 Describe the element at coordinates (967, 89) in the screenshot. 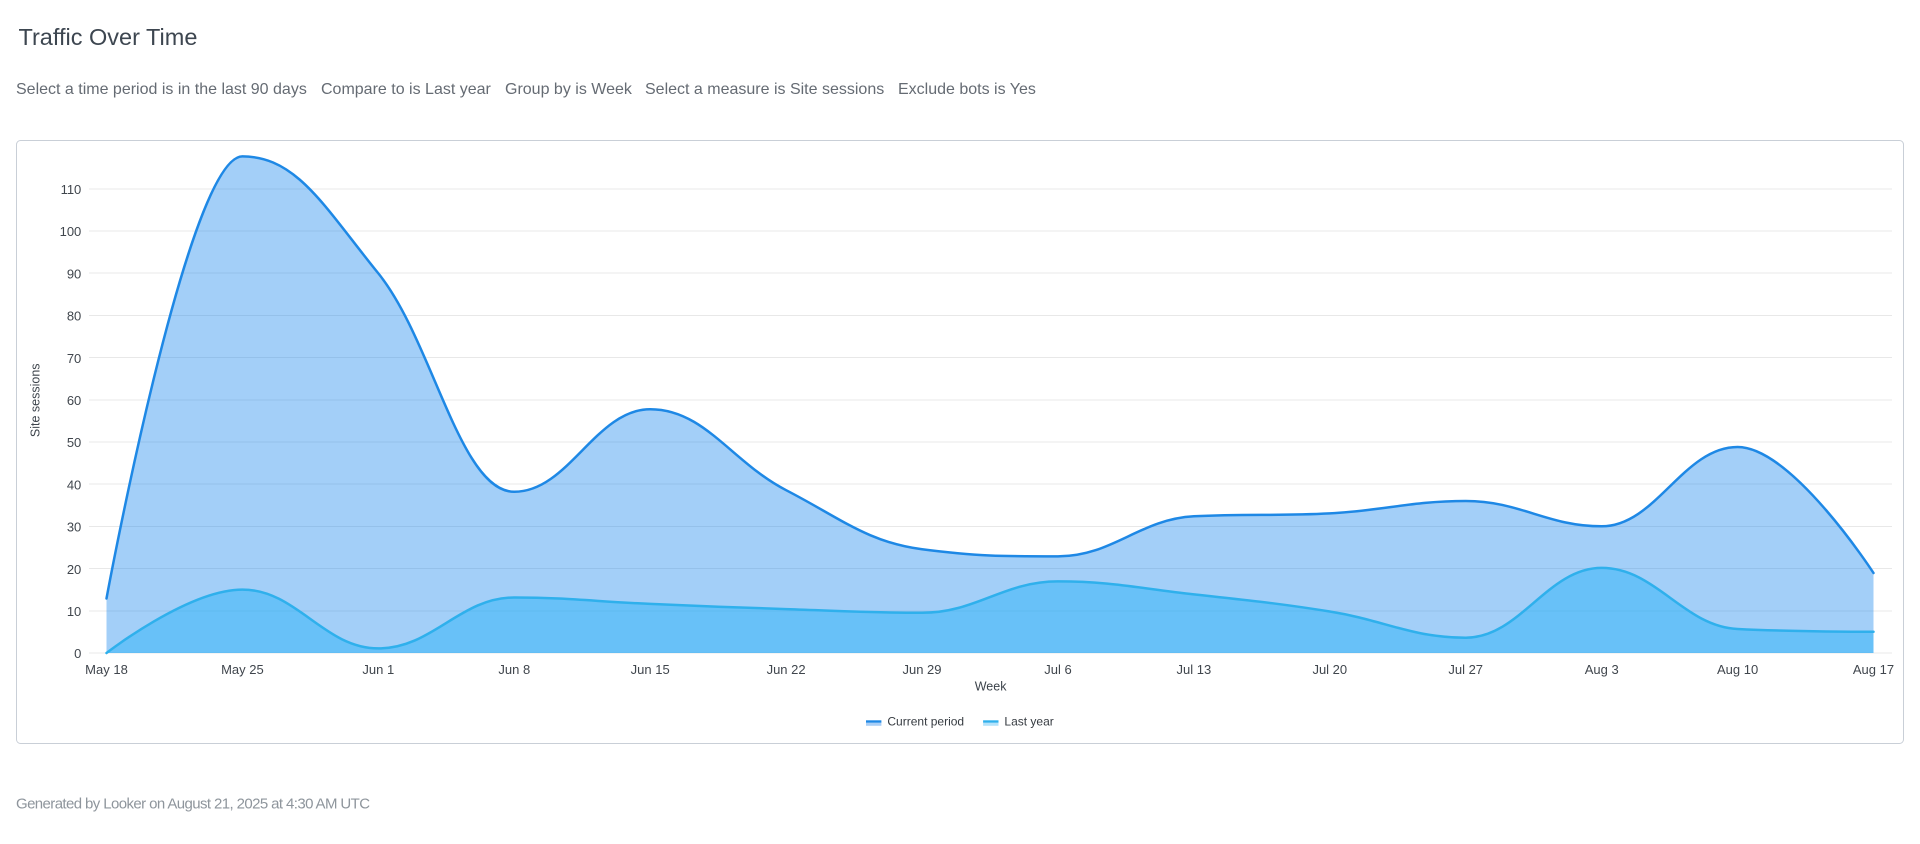

I see `svg-text: Exclude bots is Yes` at that location.